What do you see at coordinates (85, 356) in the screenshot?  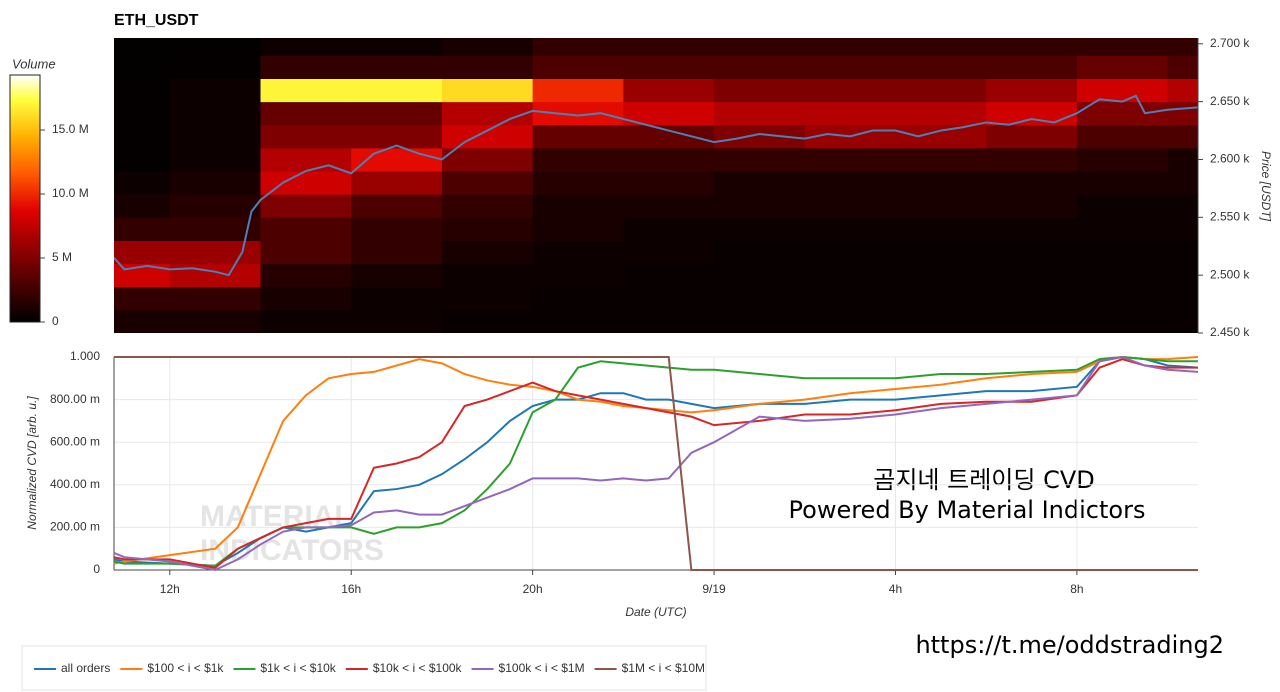 I see `y-tick-label: 1.000` at bounding box center [85, 356].